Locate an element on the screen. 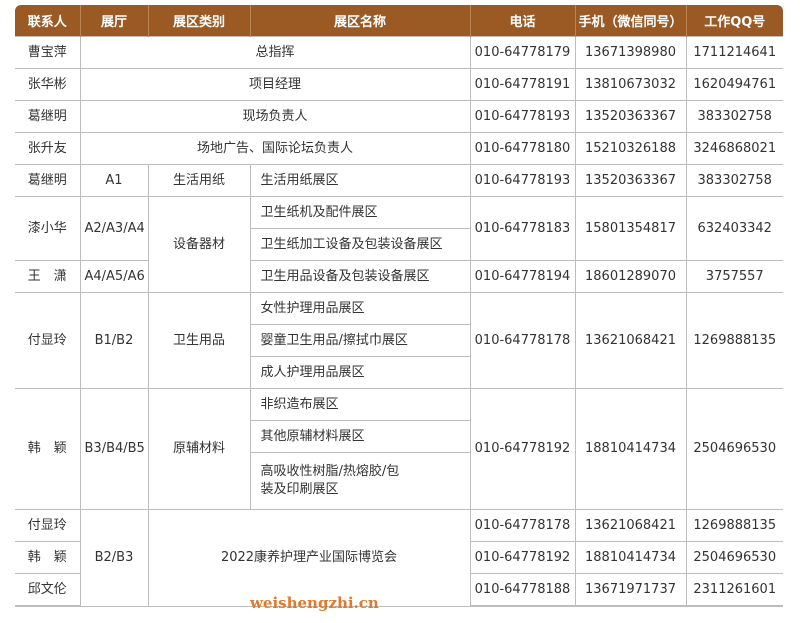 The width and height of the screenshot is (800, 623). tel: 010-64778180 is located at coordinates (522, 148).